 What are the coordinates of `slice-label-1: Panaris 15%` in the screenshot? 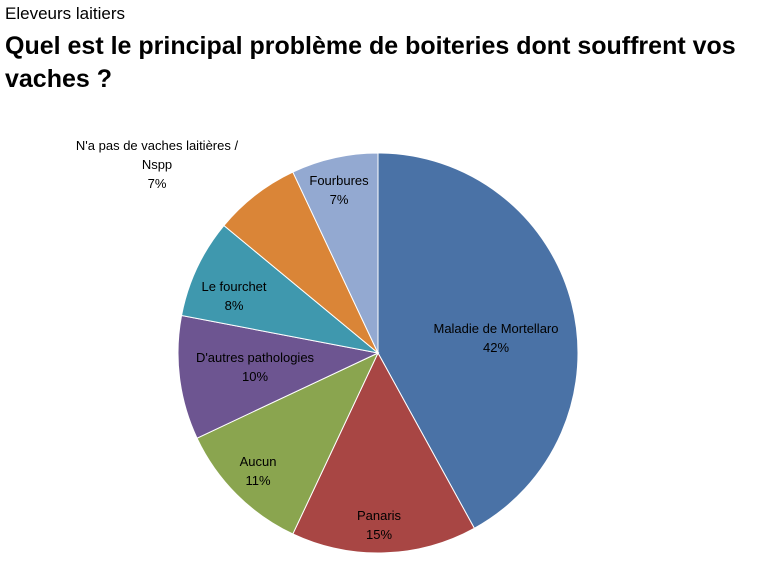 It's located at (379, 525).